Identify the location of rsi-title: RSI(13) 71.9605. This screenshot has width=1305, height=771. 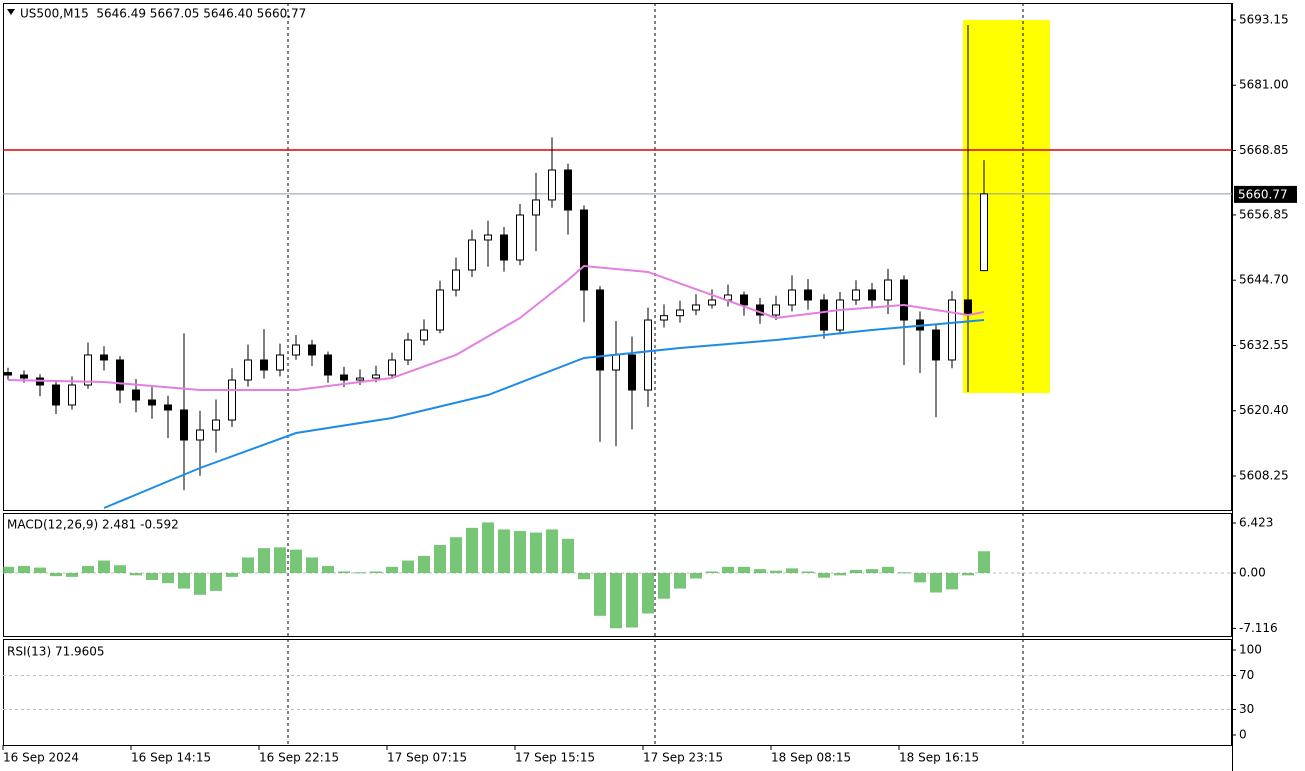
(56, 652).